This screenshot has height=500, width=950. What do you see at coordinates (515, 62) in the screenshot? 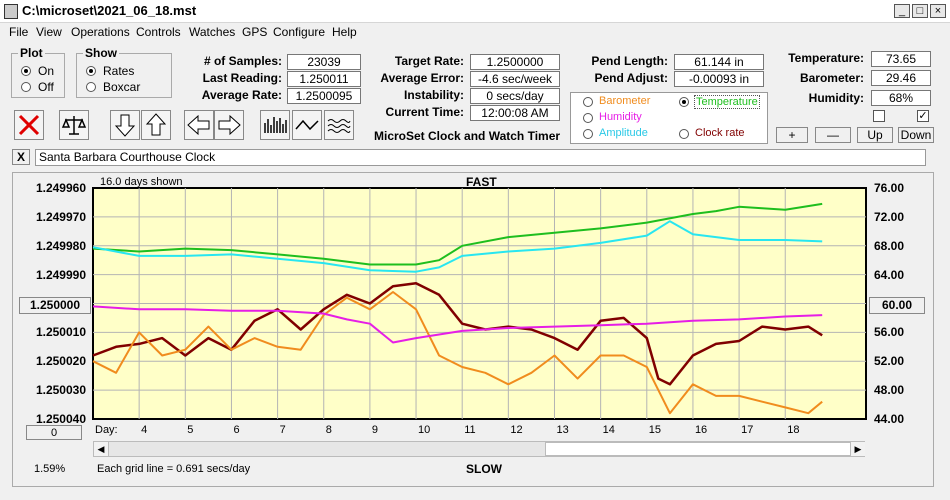
I see `target-rate-value: 1.2500000` at bounding box center [515, 62].